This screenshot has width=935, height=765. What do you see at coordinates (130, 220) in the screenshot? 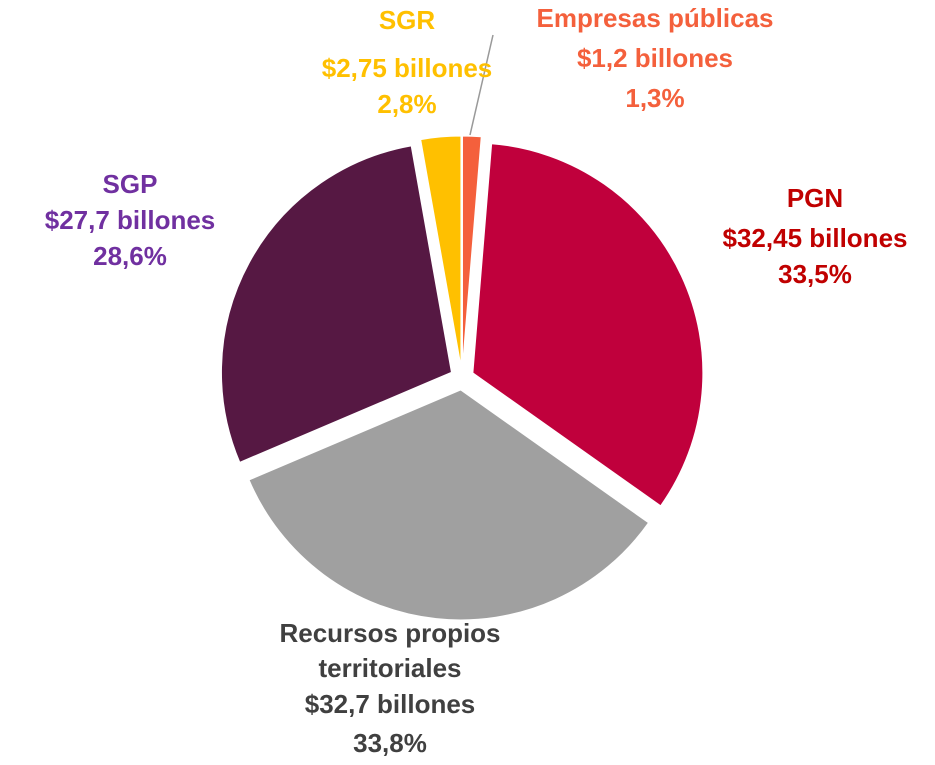
I see `slice-label-amount: $27,7 billones` at bounding box center [130, 220].